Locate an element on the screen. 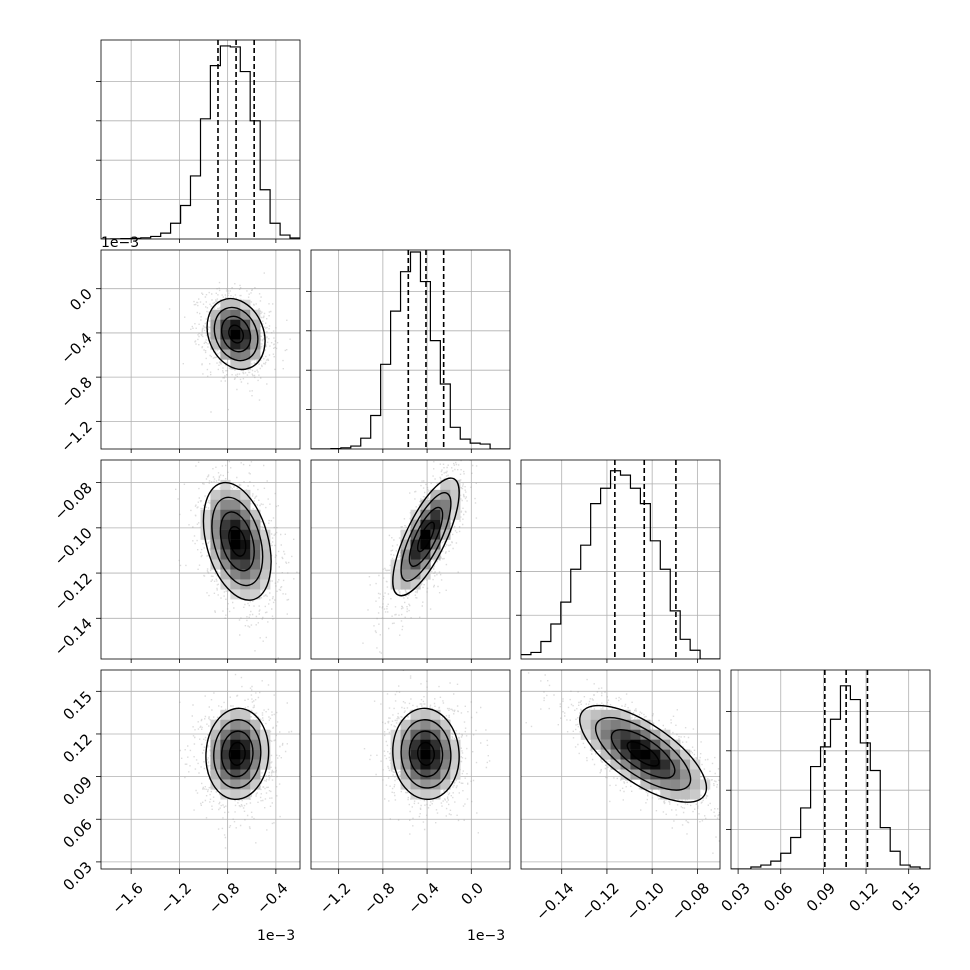  y-tick-label: −0.14 is located at coordinates (73, 636).